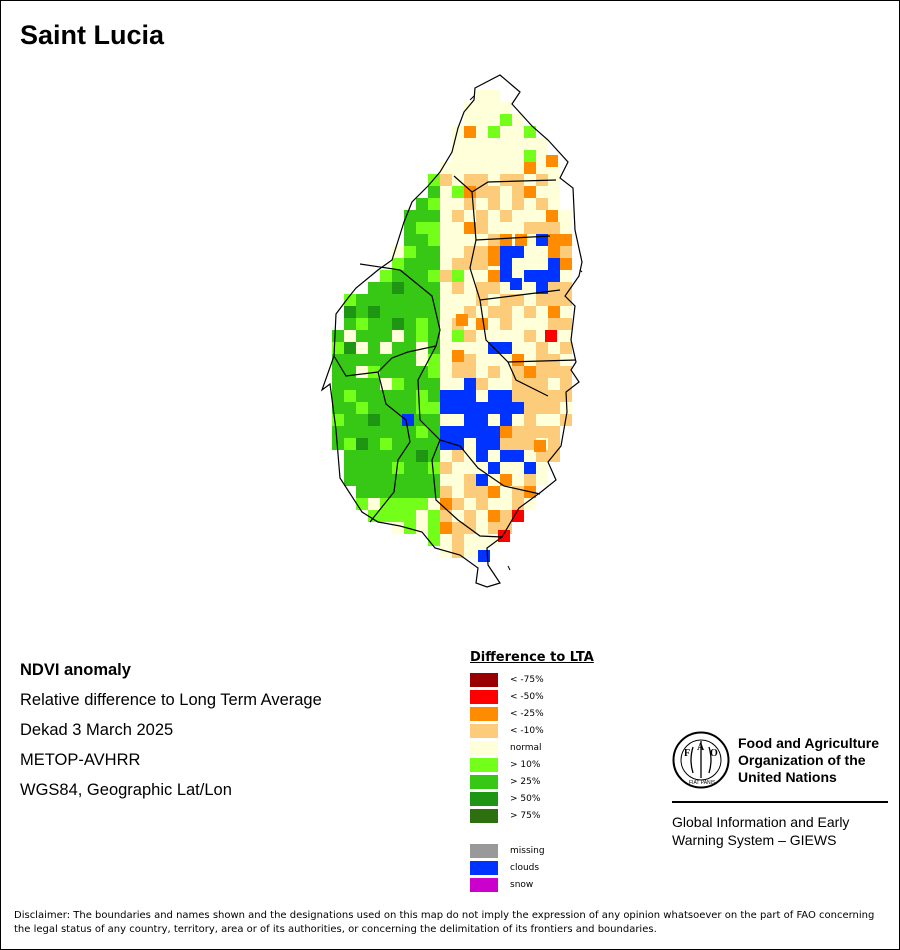  I want to click on legend-title: Difference to LTA, so click(532, 657).